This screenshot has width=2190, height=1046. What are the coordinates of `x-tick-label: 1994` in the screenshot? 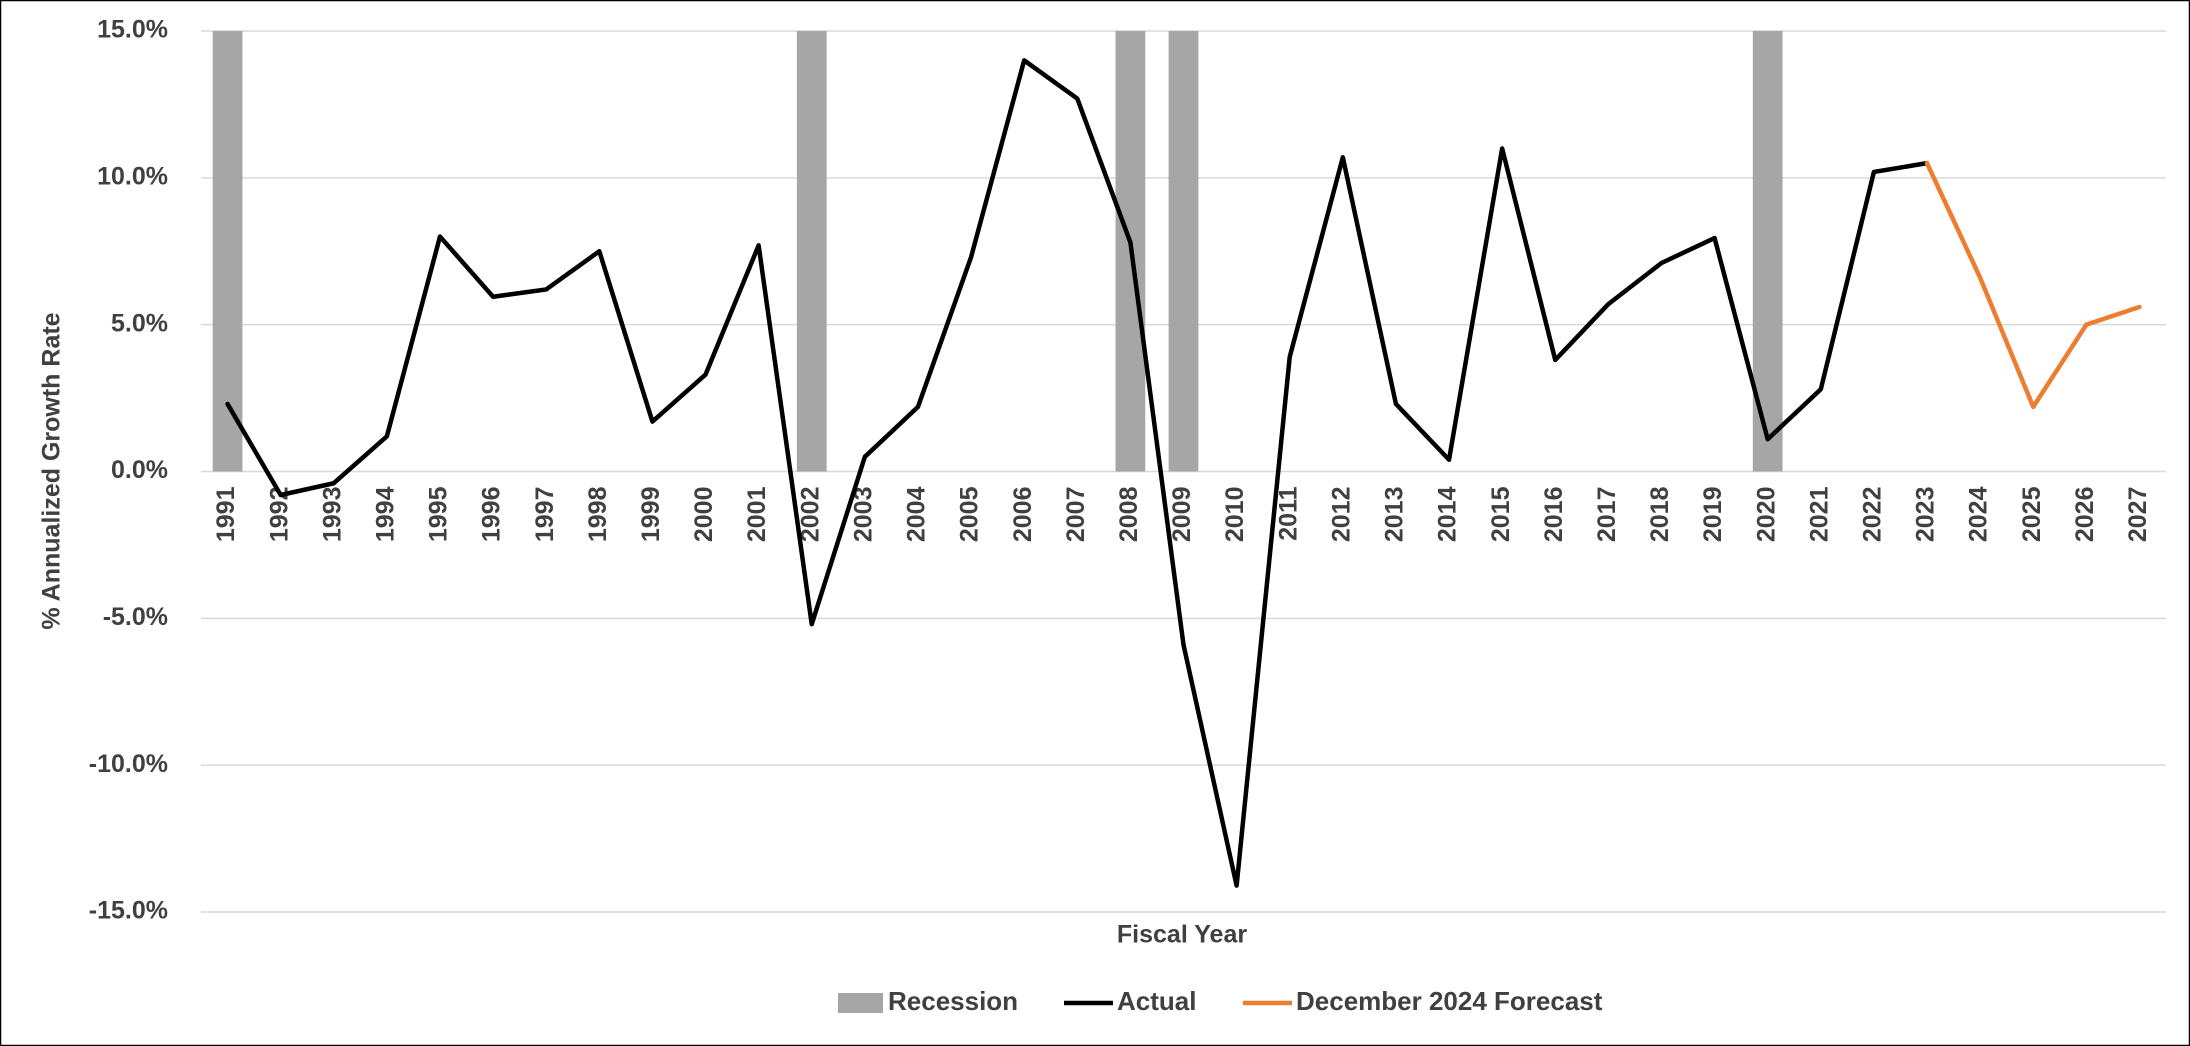 It's located at (385, 514).